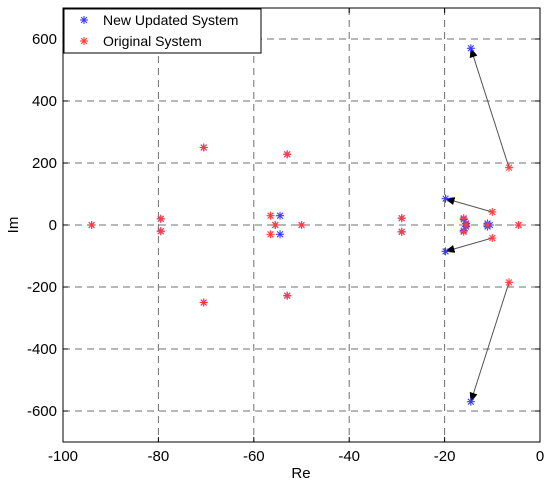  I want to click on y-tick-label: 600, so click(44, 39).